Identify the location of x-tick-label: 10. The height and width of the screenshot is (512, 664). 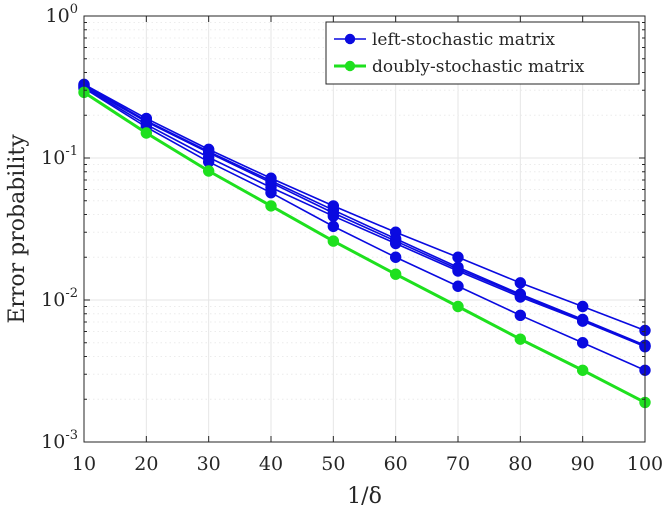
(84, 464).